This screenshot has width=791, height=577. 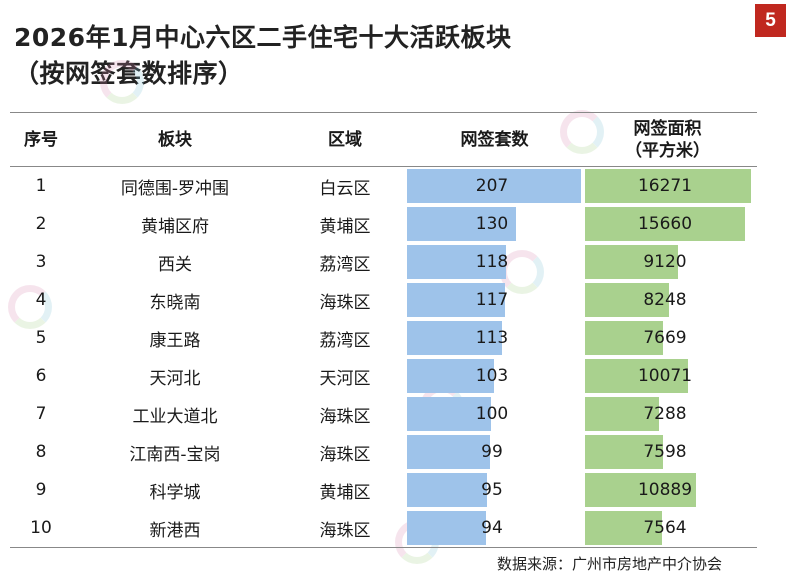 I want to click on count-value-label: 100, so click(x=492, y=414).